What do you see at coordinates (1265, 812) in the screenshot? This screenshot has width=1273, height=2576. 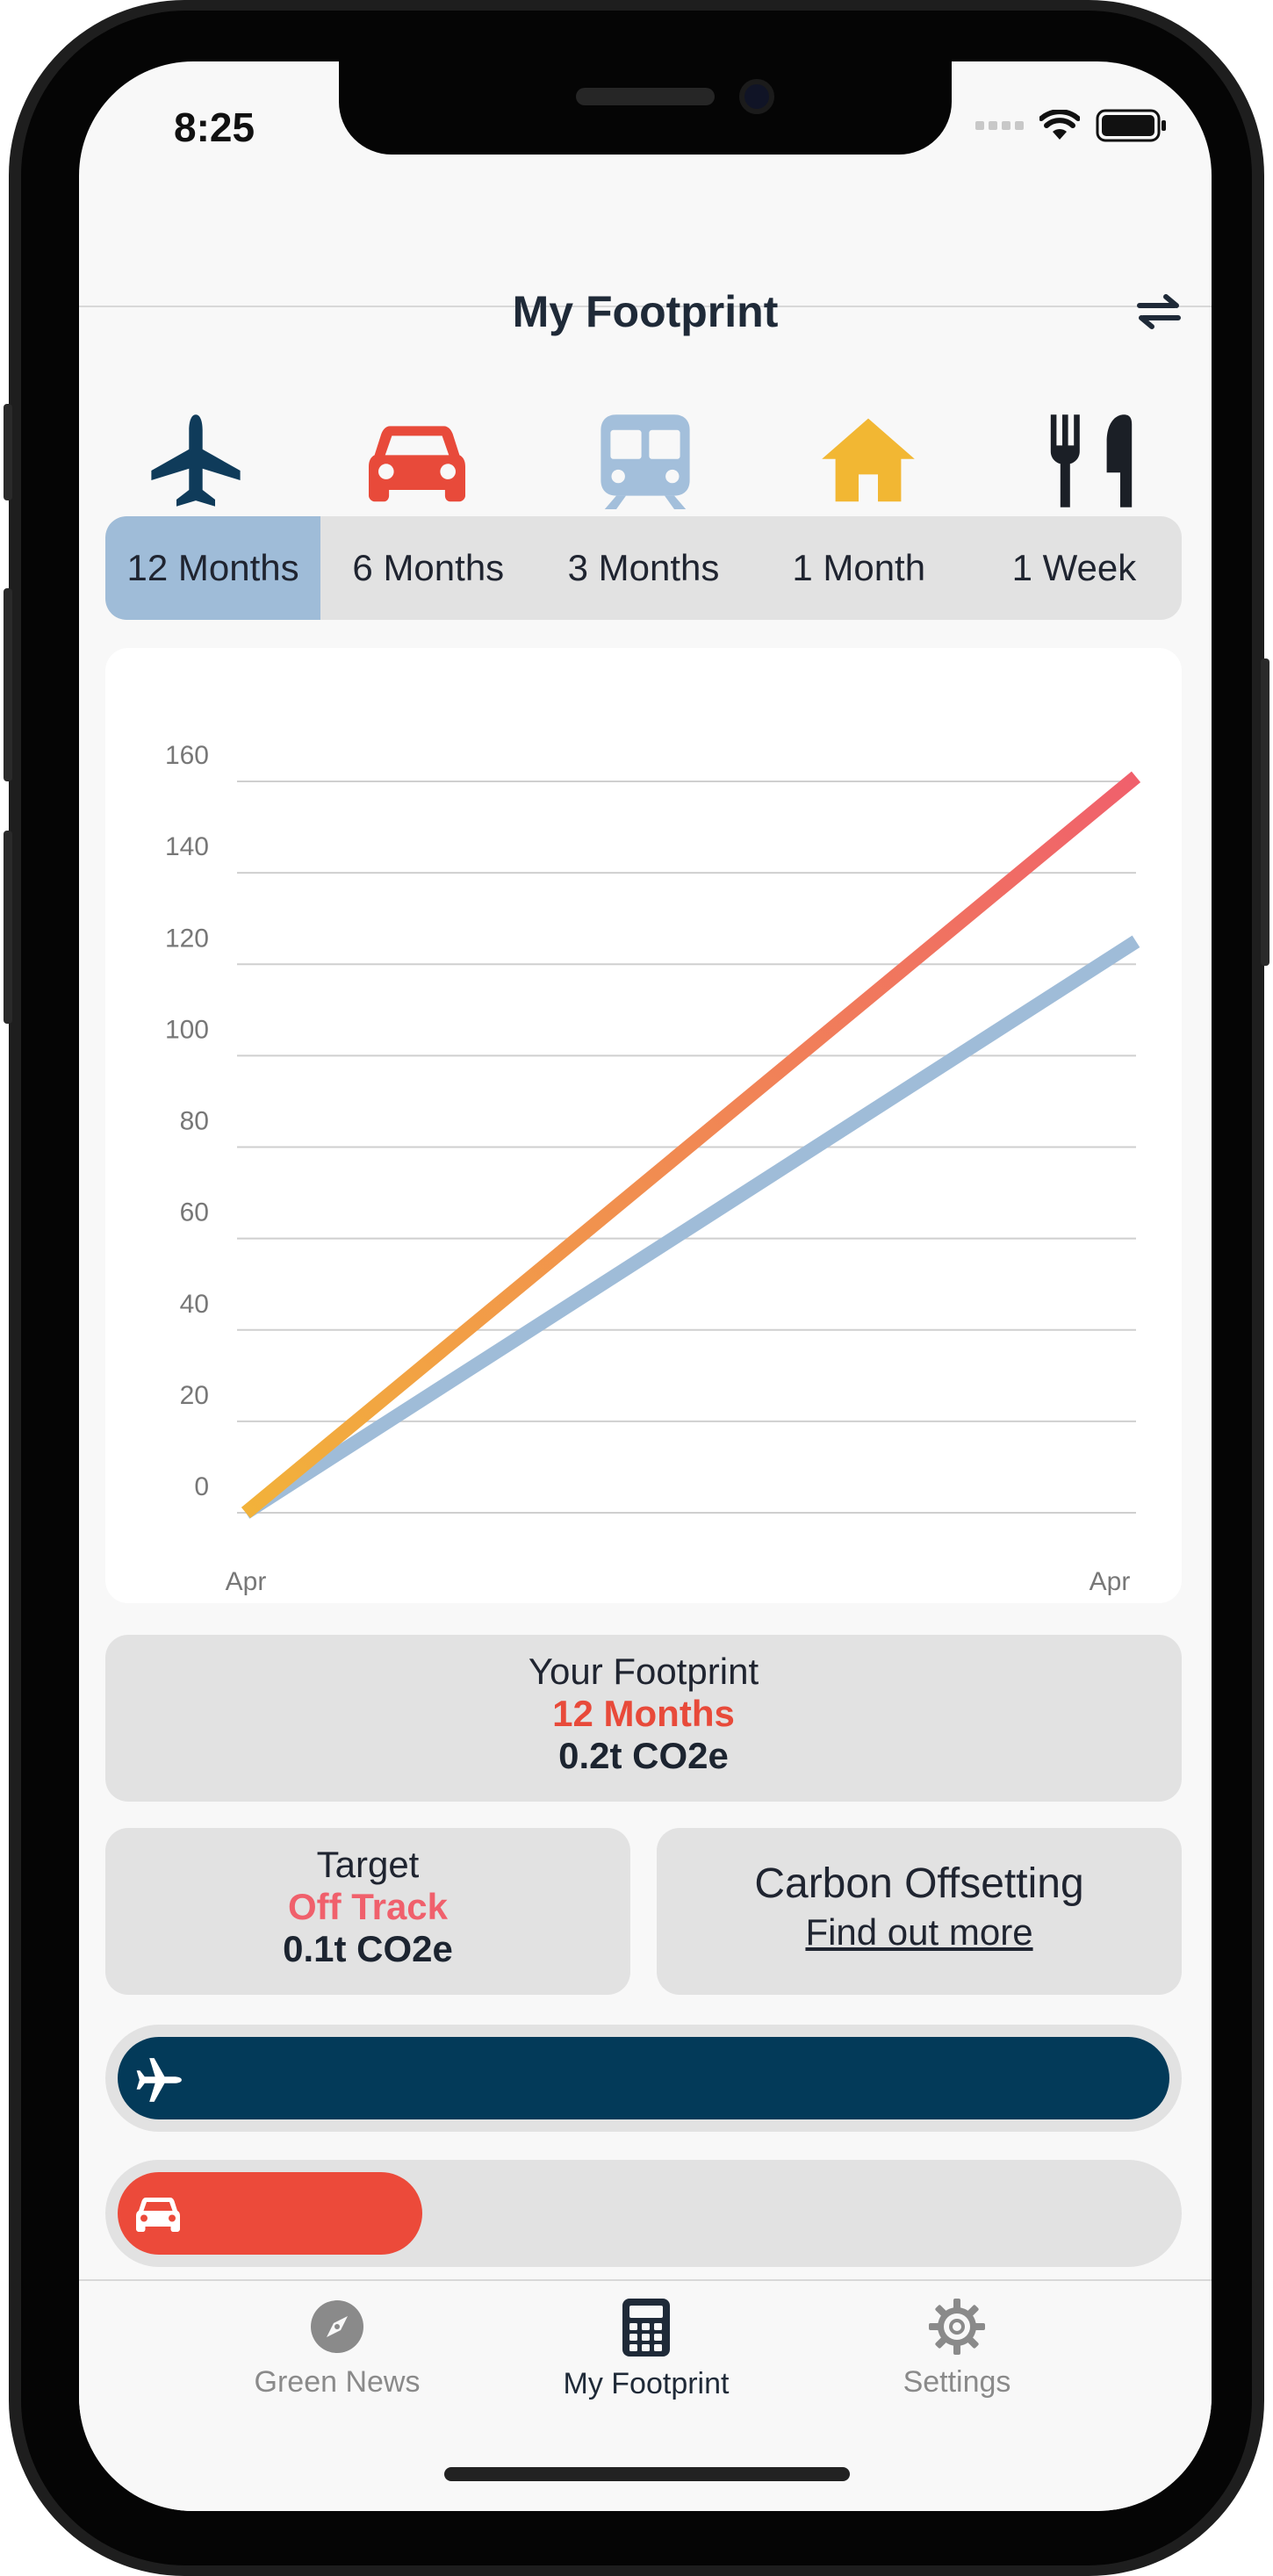 I see `power-button` at bounding box center [1265, 812].